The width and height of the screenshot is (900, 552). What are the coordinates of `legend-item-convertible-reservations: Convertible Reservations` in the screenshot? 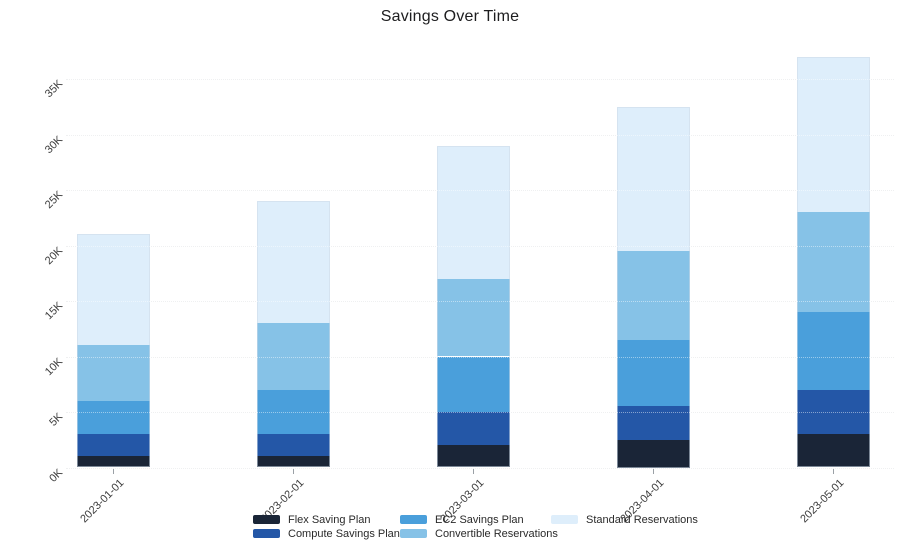 It's located at (479, 533).